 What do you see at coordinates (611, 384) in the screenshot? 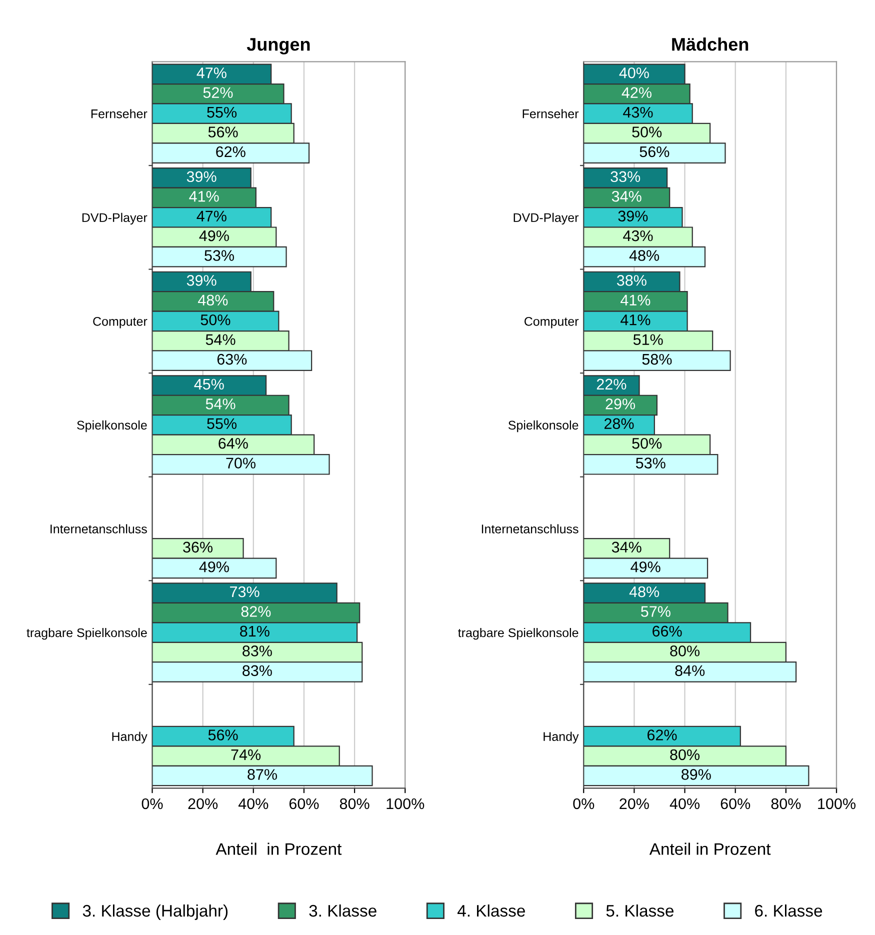
I see `data-label: 22%` at bounding box center [611, 384].